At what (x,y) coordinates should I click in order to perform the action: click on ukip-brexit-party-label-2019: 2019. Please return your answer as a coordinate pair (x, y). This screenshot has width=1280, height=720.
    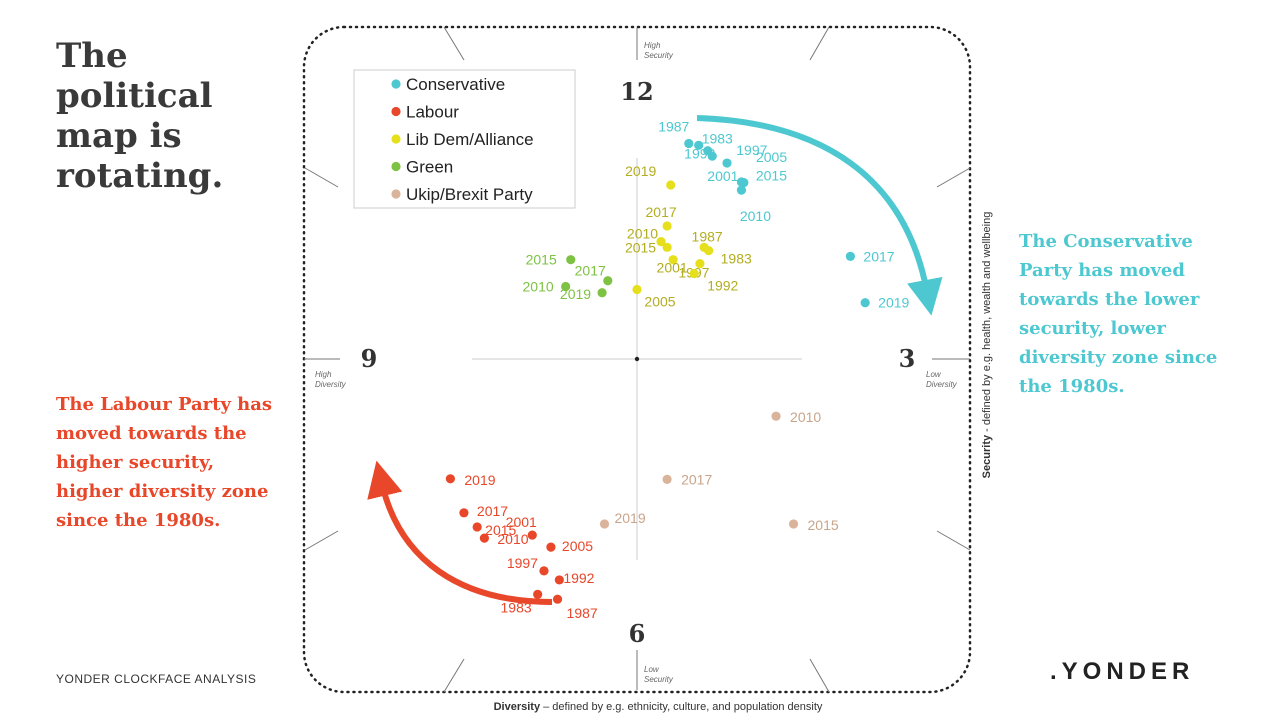
    Looking at the image, I should click on (629, 518).